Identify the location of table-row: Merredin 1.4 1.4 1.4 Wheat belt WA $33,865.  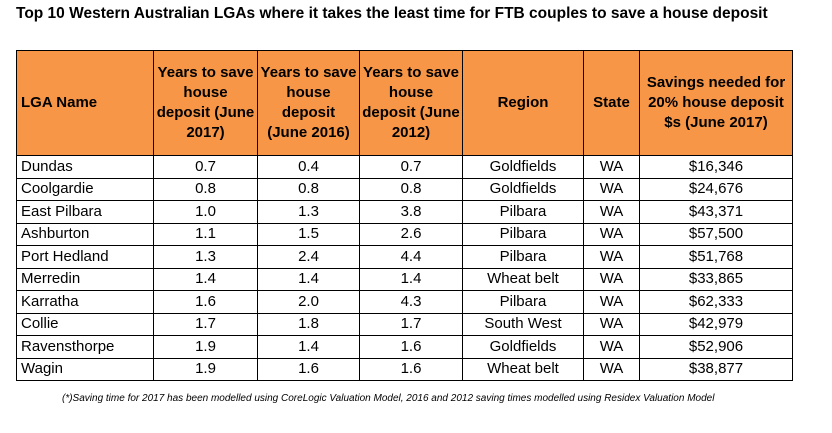
(404, 279).